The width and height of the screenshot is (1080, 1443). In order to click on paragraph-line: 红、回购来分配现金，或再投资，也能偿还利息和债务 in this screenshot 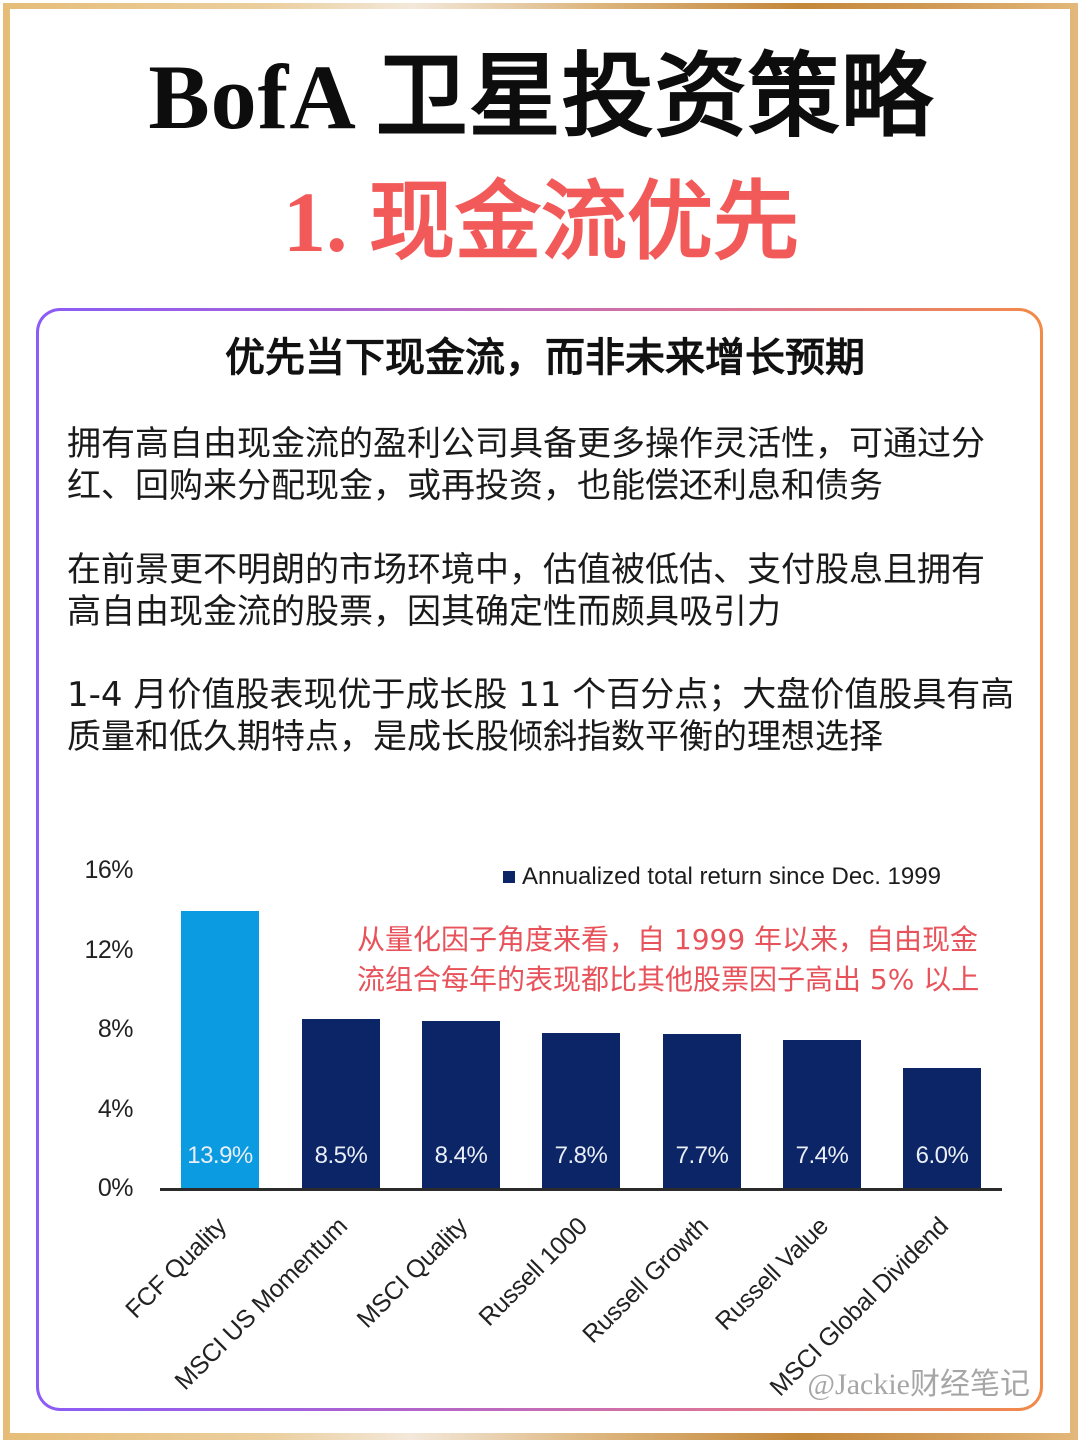, I will do `click(475, 486)`.